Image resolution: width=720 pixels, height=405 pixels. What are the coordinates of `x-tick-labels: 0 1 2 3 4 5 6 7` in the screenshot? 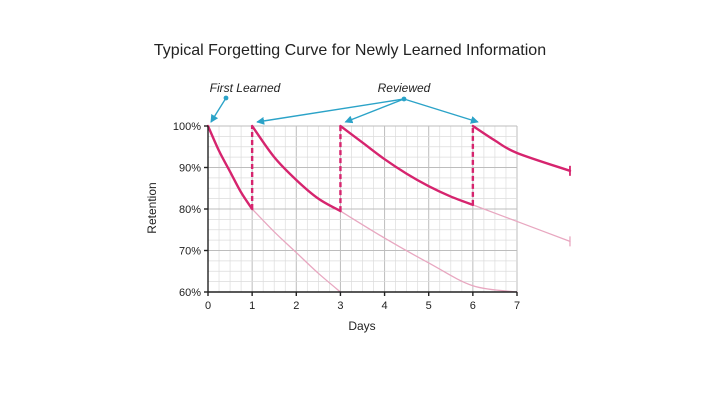 It's located at (362, 302).